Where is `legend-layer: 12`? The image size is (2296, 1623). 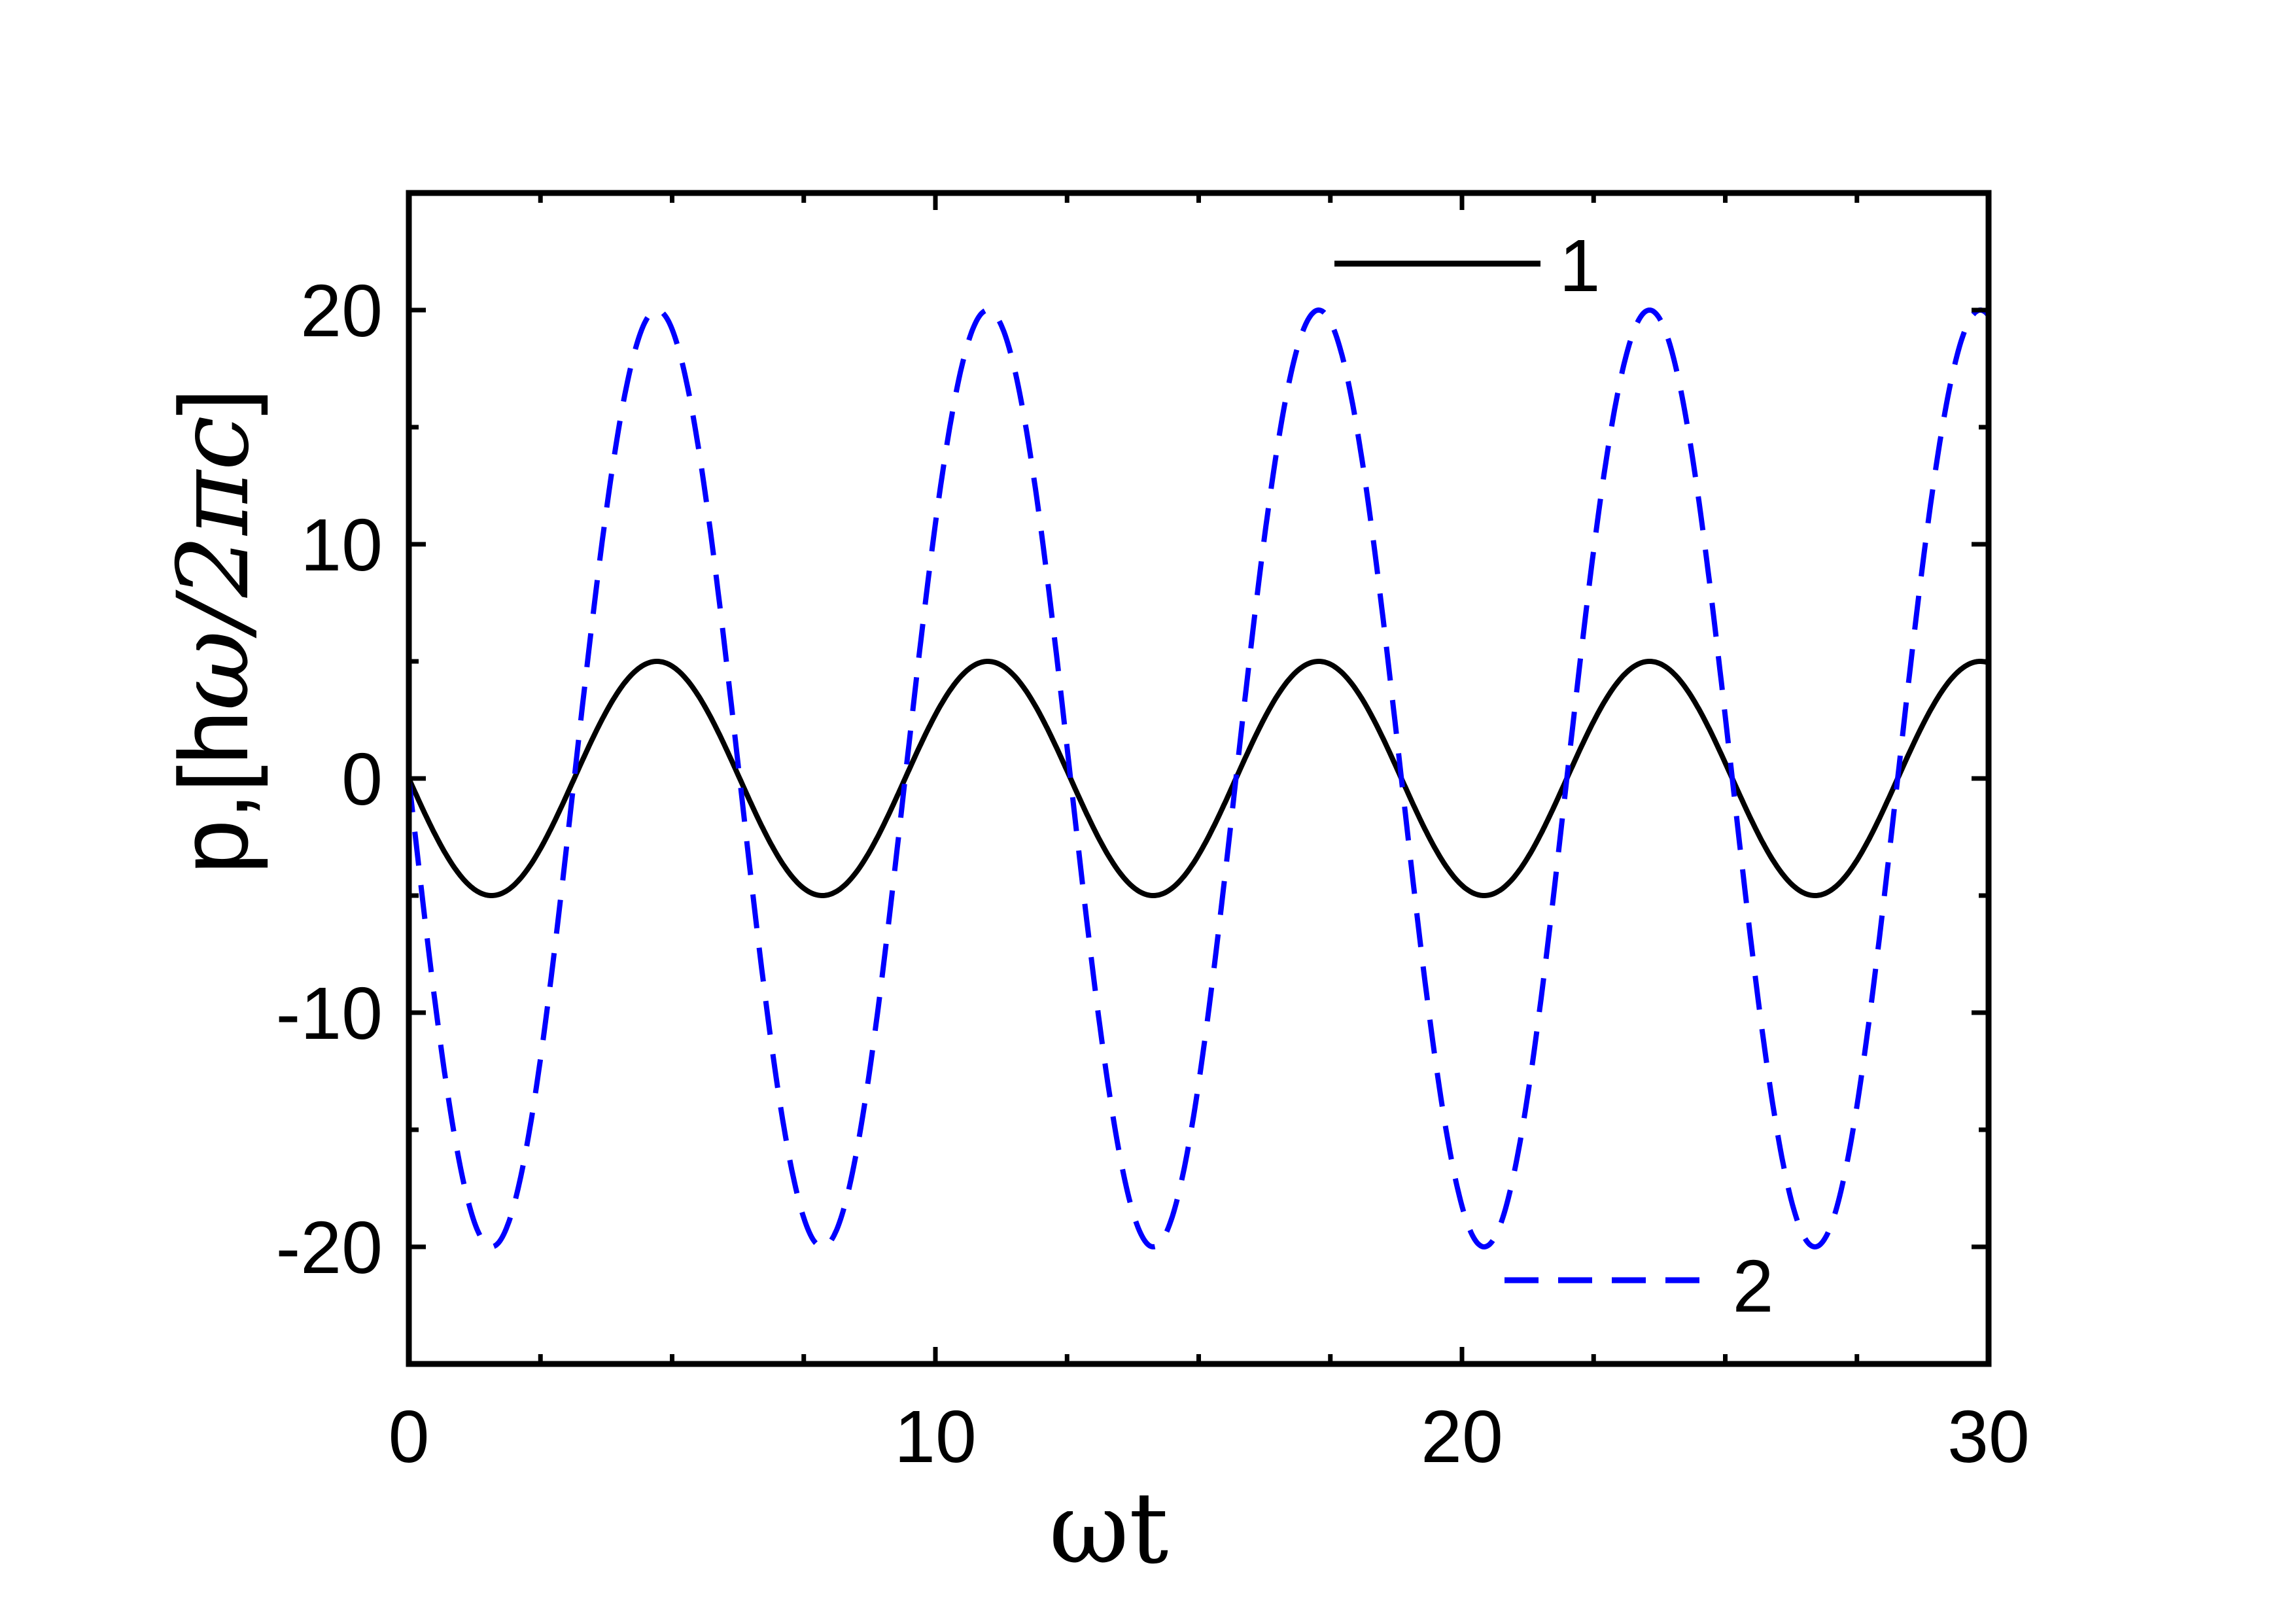
legend-layer: 12 is located at coordinates (1553, 776).